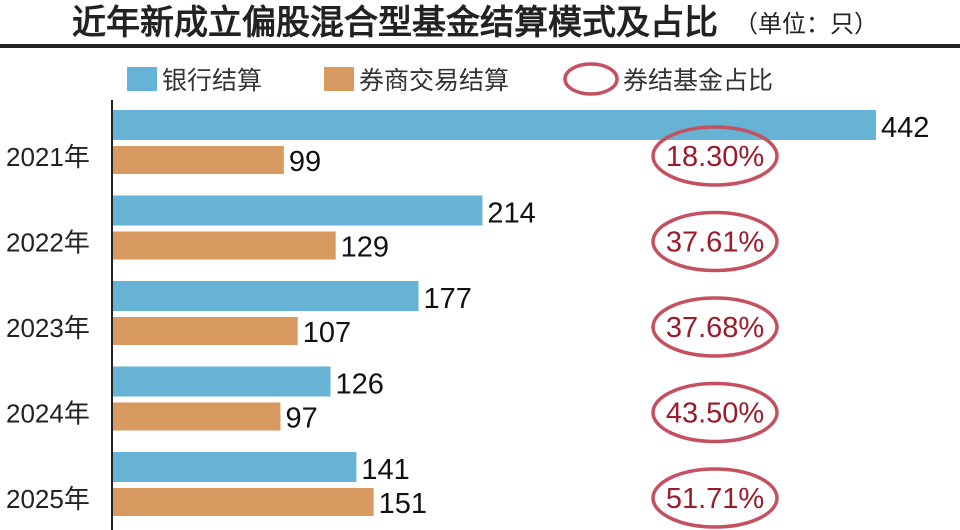 Image resolution: width=960 pixels, height=530 pixels. I want to click on ratio-label: 51.71%, so click(715, 499).